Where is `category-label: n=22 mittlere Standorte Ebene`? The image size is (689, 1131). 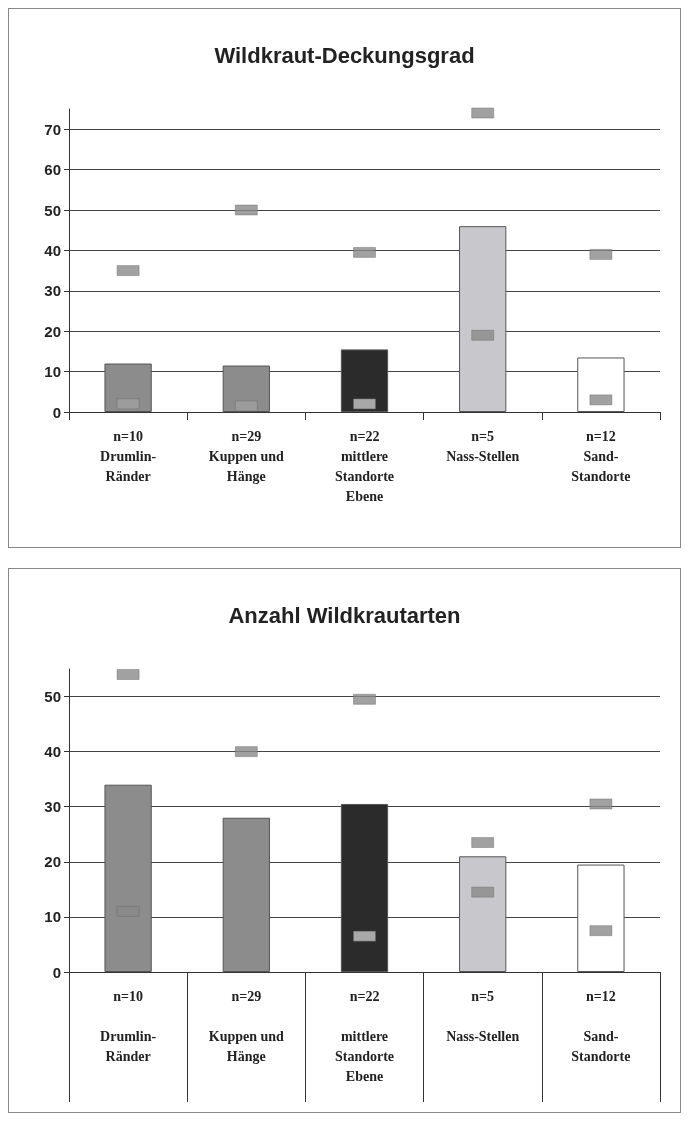
category-label: n=22 mittlere Standorte Ebene is located at coordinates (364, 1036).